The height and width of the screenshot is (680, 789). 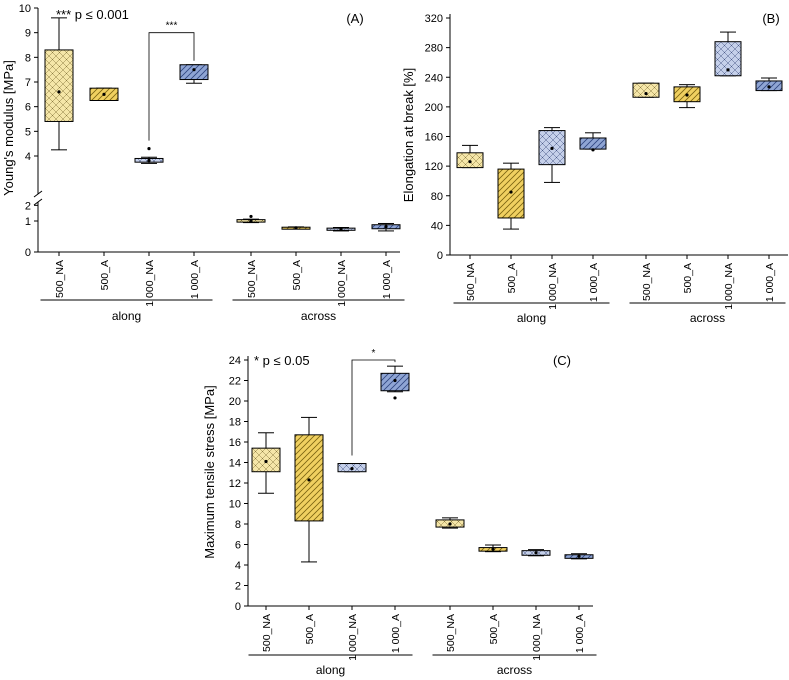 What do you see at coordinates (434, 49) in the screenshot?
I see `panel-b-y-tick-label: 280` at bounding box center [434, 49].